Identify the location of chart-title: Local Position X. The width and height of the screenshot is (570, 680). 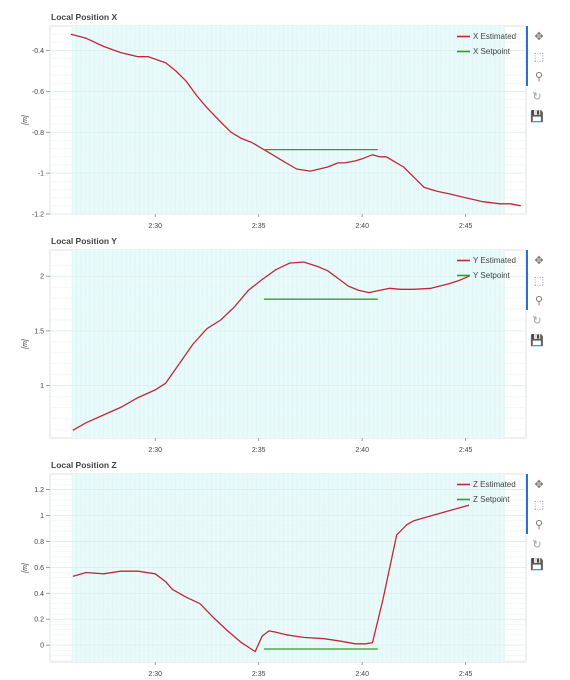
(84, 17).